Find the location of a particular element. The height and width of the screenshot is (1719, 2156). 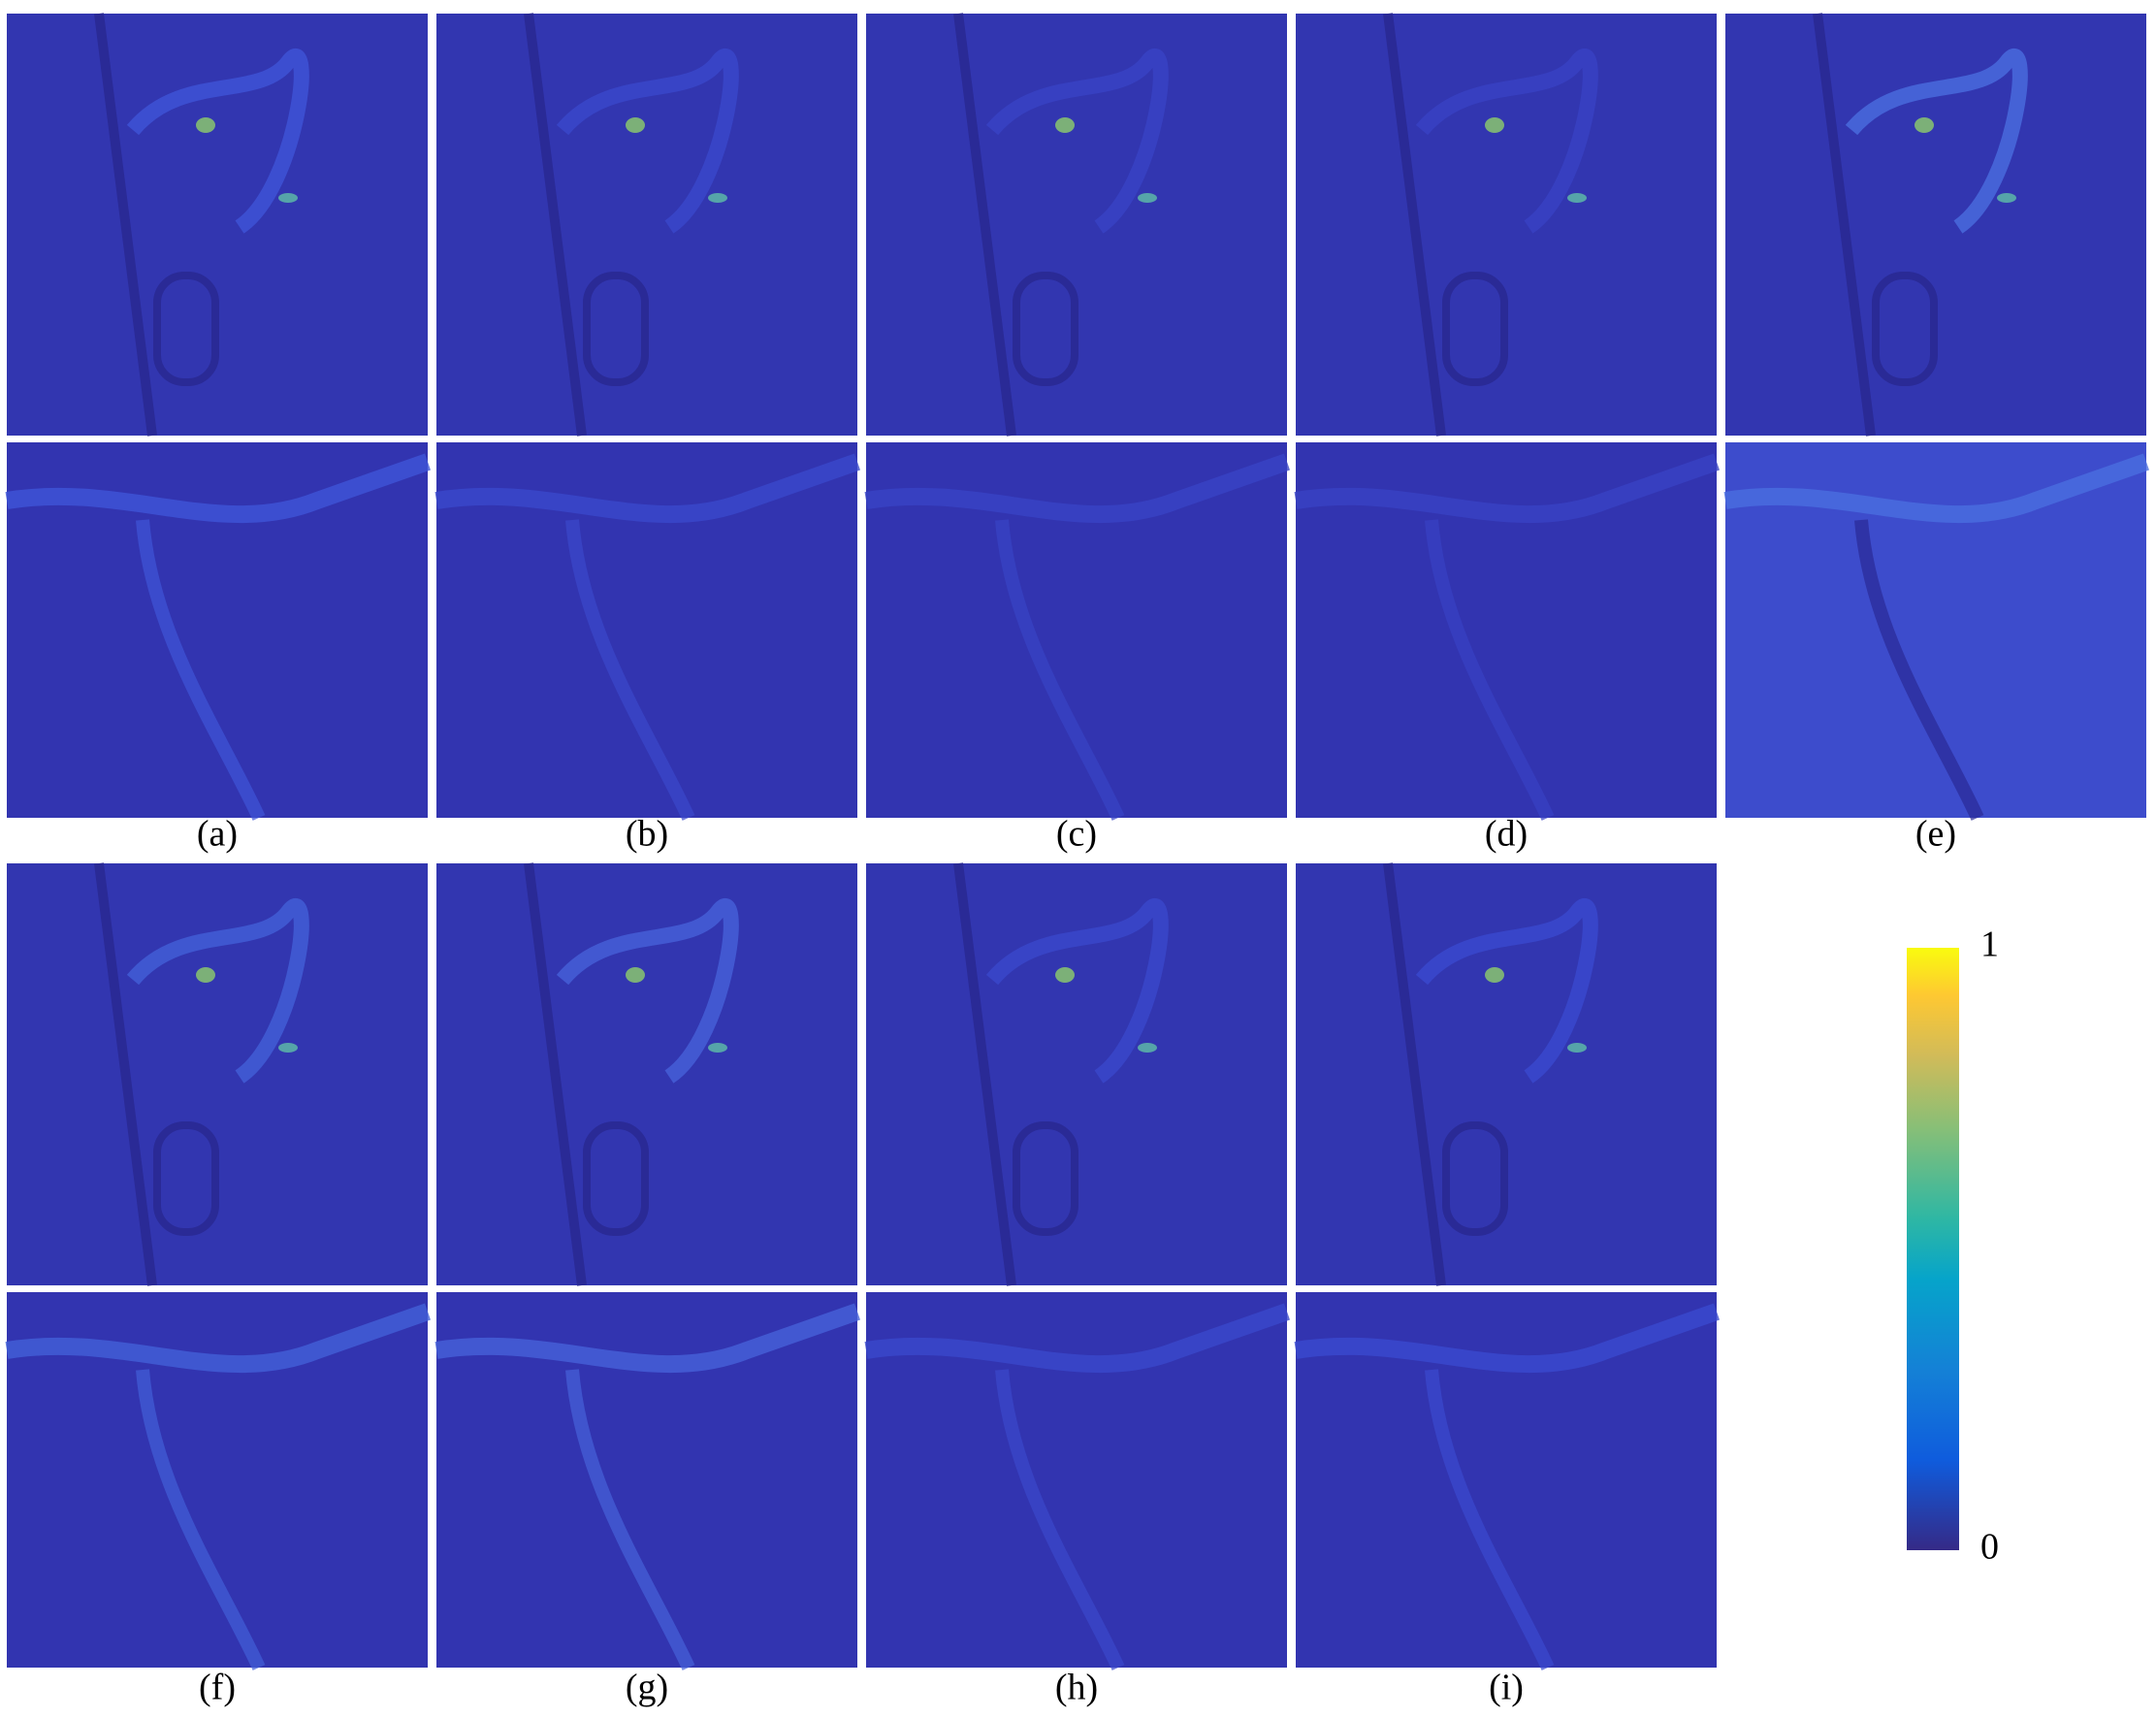

panel: (e) is located at coordinates (1936, 434).